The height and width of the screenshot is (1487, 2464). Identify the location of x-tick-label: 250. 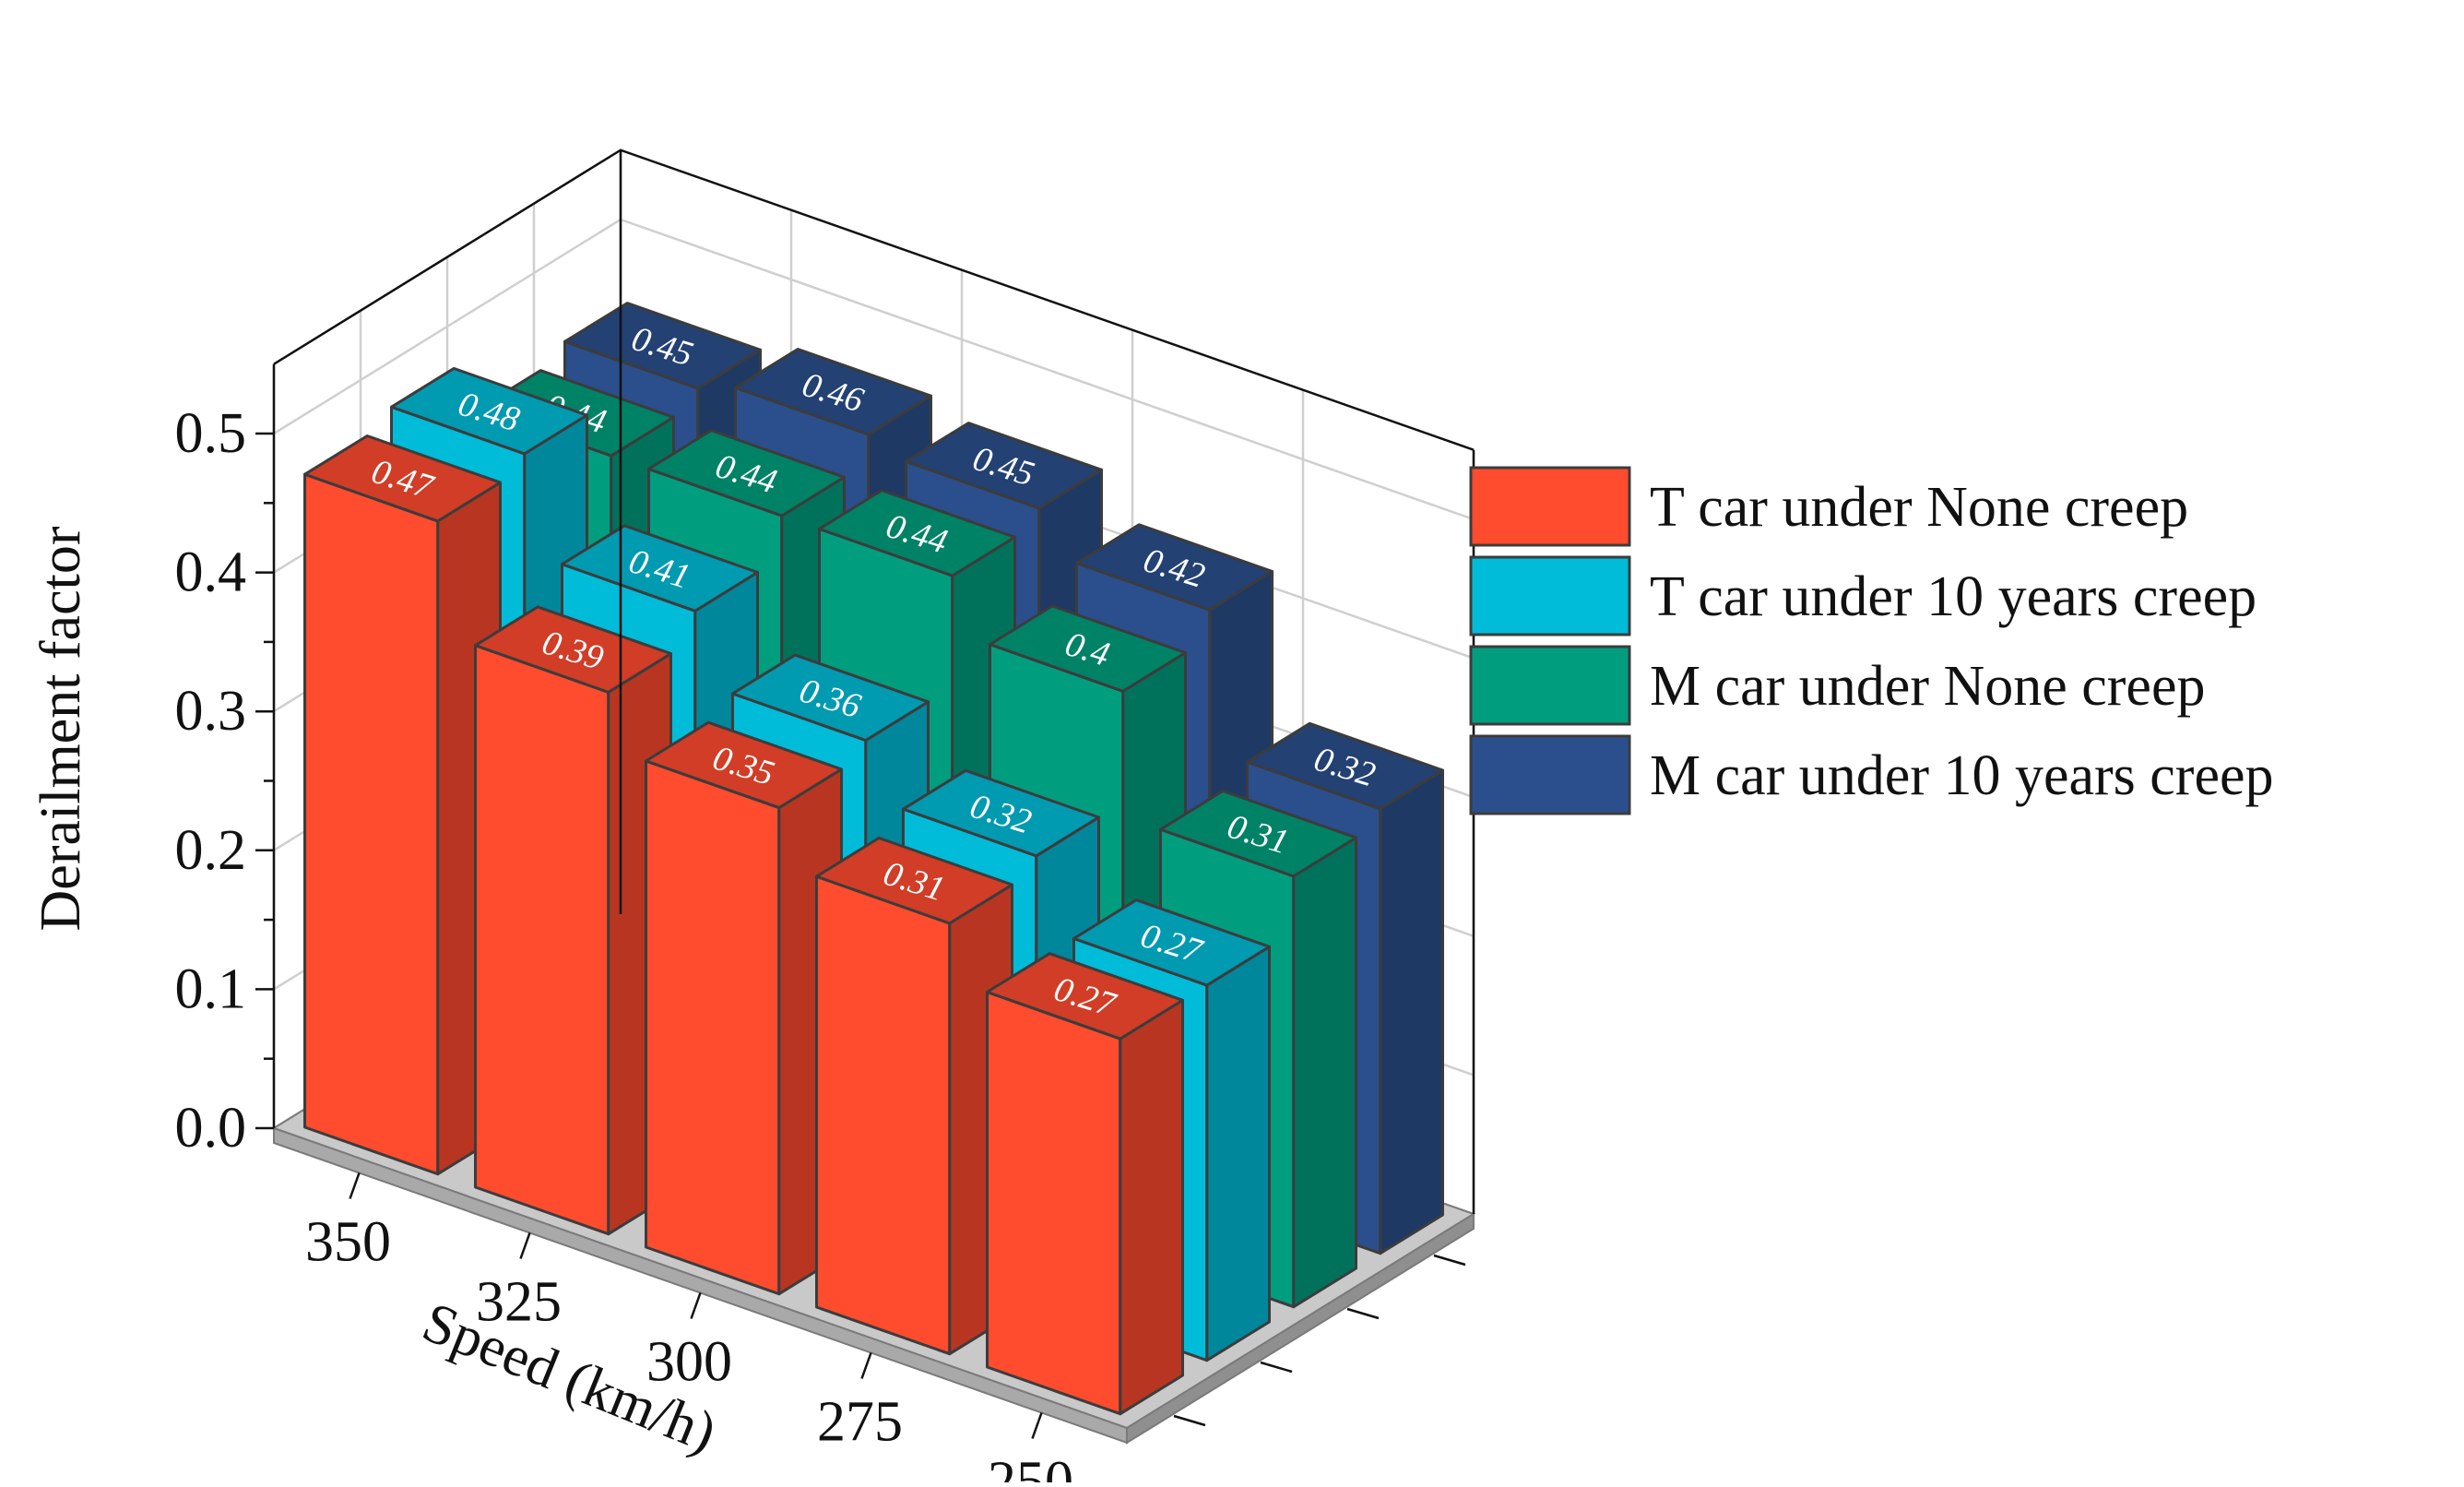
(1030, 1467).